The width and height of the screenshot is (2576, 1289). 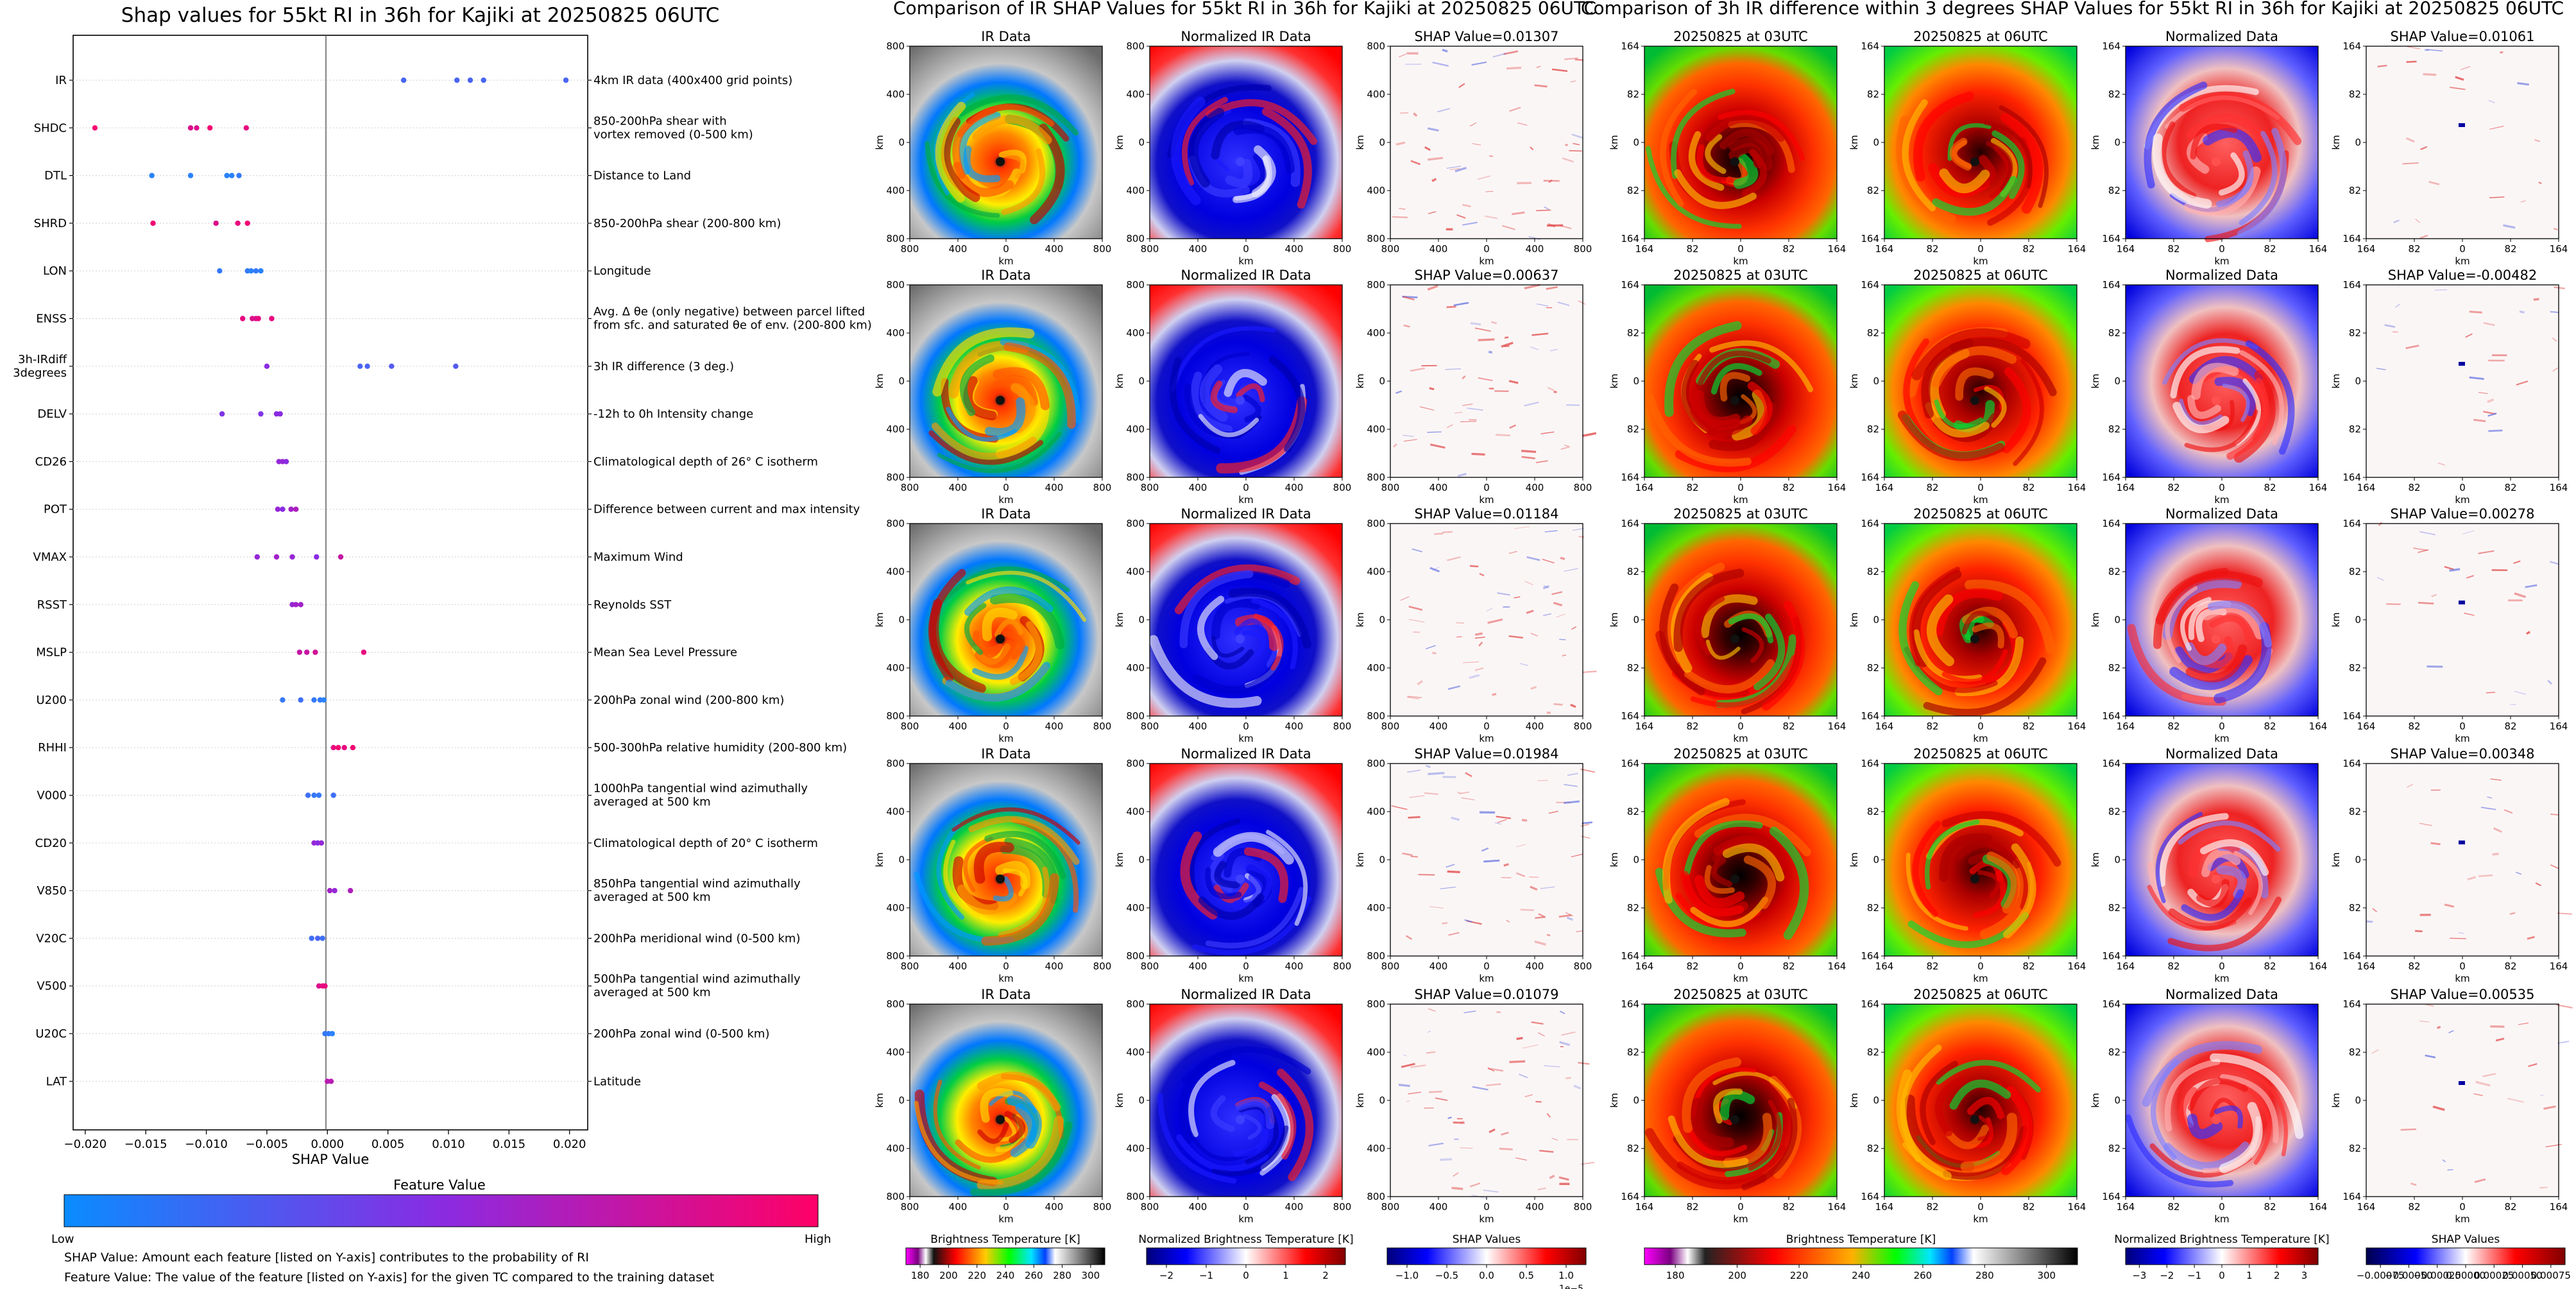 What do you see at coordinates (1487, 36) in the screenshot?
I see `panel-title: SHAP Value=0.01307` at bounding box center [1487, 36].